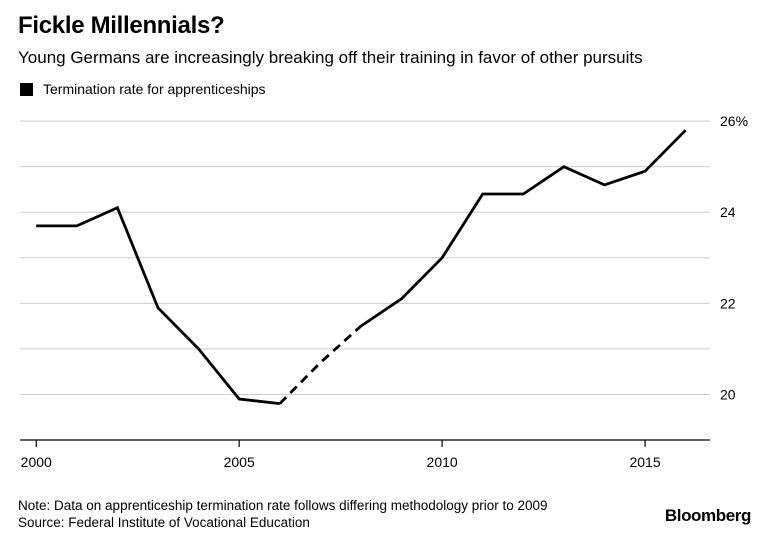 Image resolution: width=768 pixels, height=538 pixels. Describe the element at coordinates (728, 303) in the screenshot. I see `y-tick-label-22: 22` at that location.